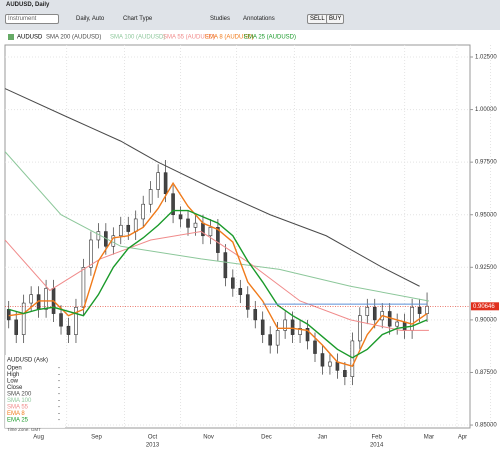 The image size is (500, 450). Describe the element at coordinates (486, 426) in the screenshot. I see `y-tick-label: 0.85000` at that location.